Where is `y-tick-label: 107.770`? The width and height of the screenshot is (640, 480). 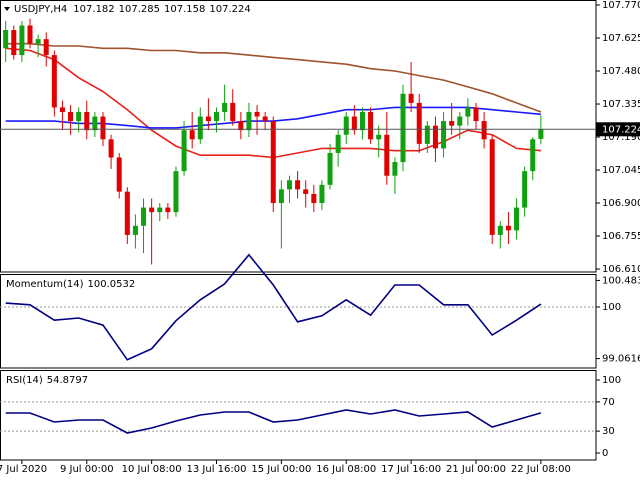
y-tick-label: 107.770 is located at coordinates (621, 5).